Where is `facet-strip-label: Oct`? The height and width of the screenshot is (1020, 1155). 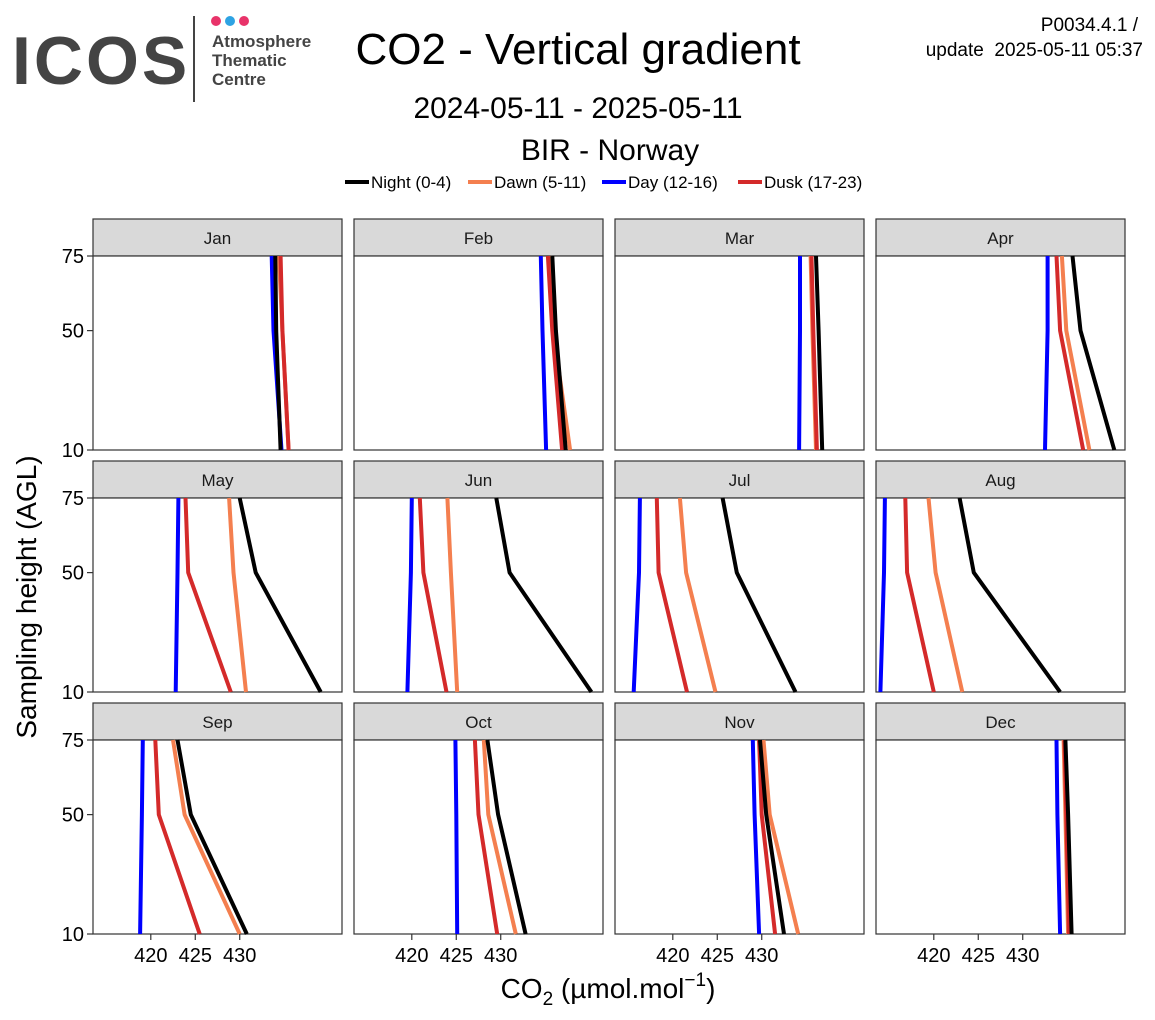
facet-strip-label: Oct is located at coordinates (478, 722).